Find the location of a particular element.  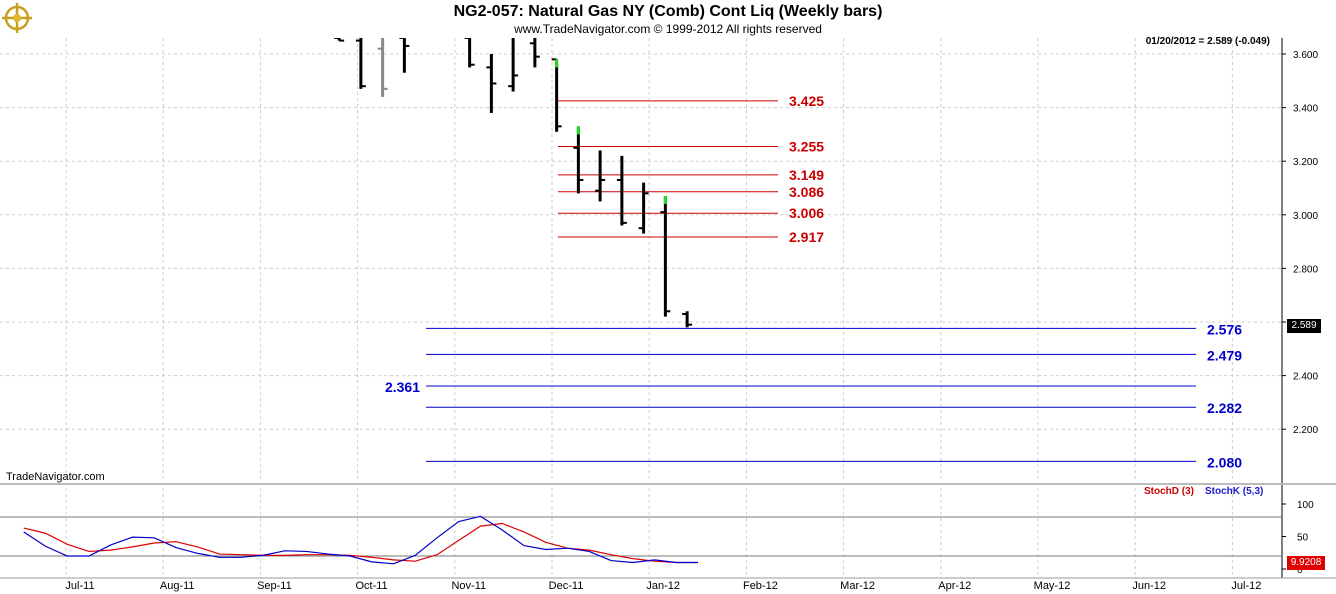

y-tick-label: 3.400 is located at coordinates (1305, 109).